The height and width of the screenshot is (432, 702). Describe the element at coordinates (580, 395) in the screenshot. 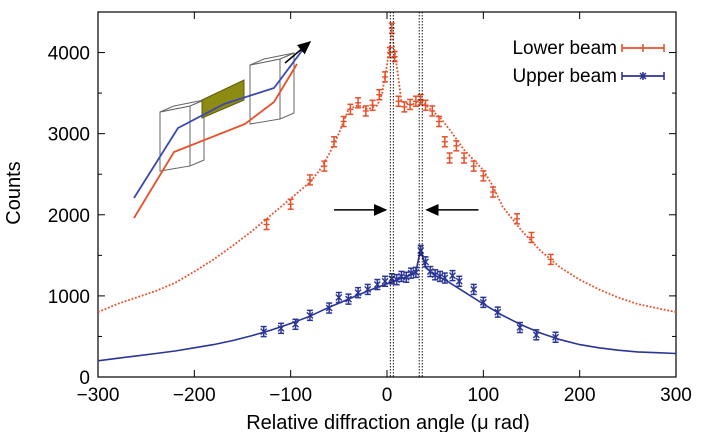

I see `x-tick-label: 200` at that location.